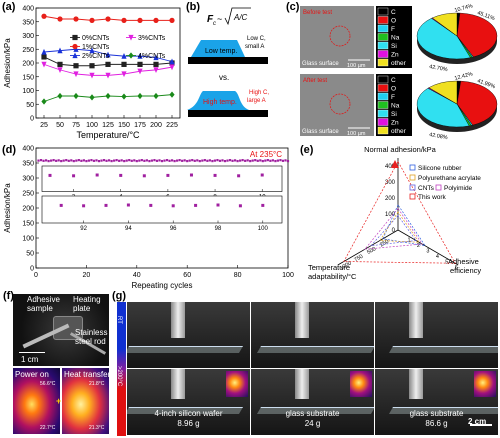 The image size is (500, 438). I want to click on panel-label-e: (e), so click(307, 150).